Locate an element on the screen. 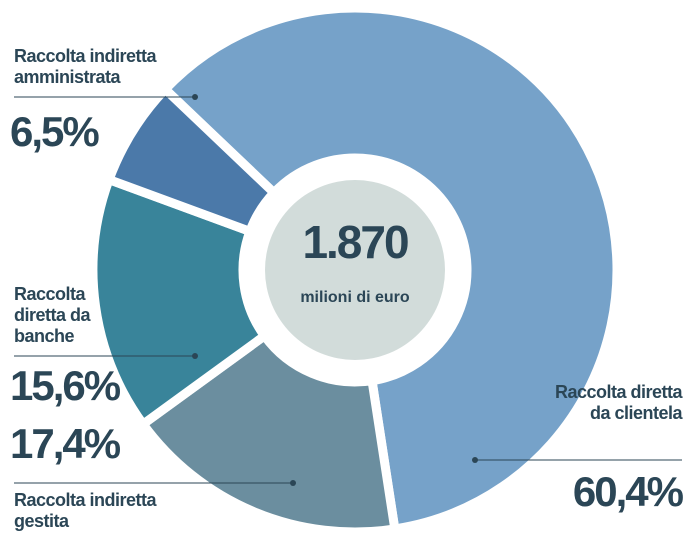 The image size is (691, 545). slice-label: Raccolta diretta da clientela is located at coordinates (618, 402).